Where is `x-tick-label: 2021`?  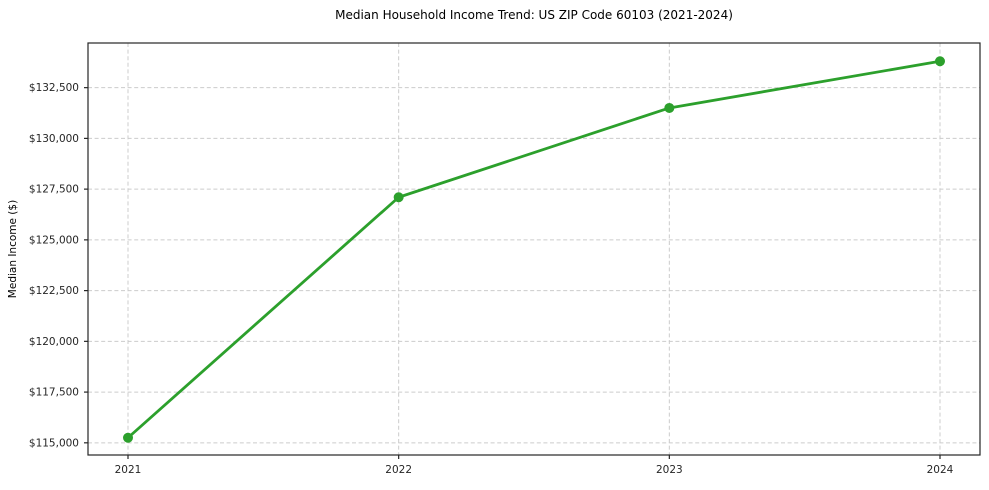
x-tick-label: 2021 is located at coordinates (128, 470).